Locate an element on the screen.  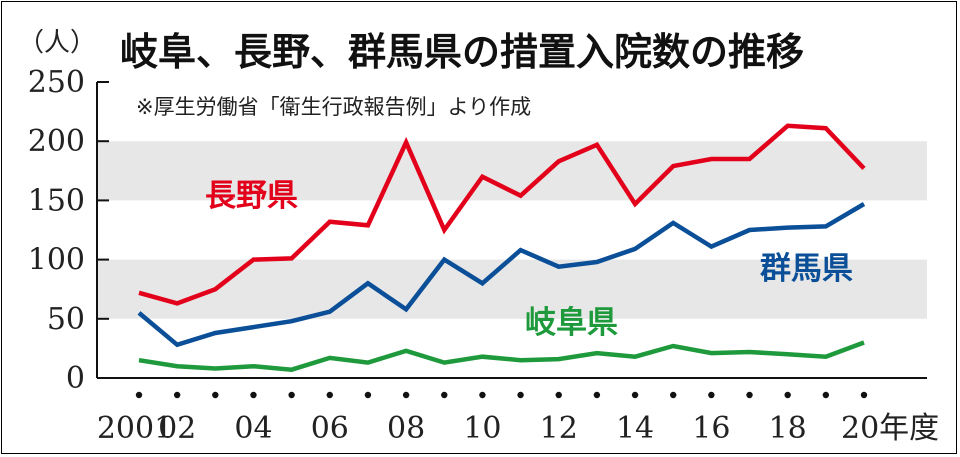
x-tick-label: 06 is located at coordinates (330, 428).